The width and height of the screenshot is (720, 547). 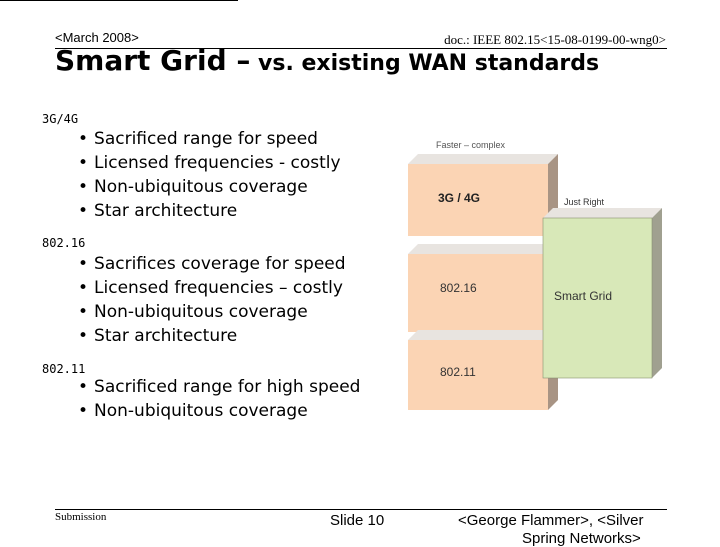 What do you see at coordinates (119, 0) in the screenshot?
I see `top-rule` at bounding box center [119, 0].